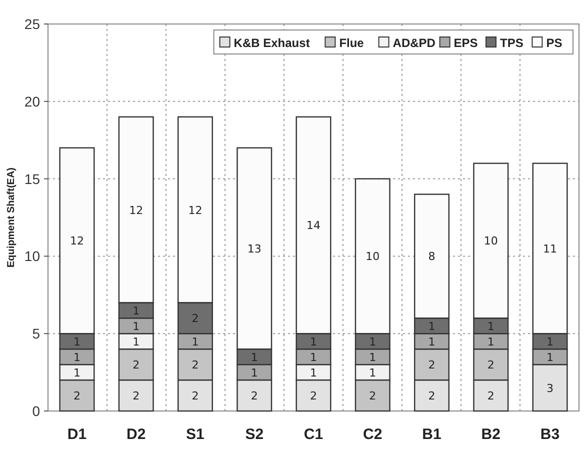 The image size is (587, 459). Describe the element at coordinates (136, 434) in the screenshot. I see `x-tick-label: D2` at that location.